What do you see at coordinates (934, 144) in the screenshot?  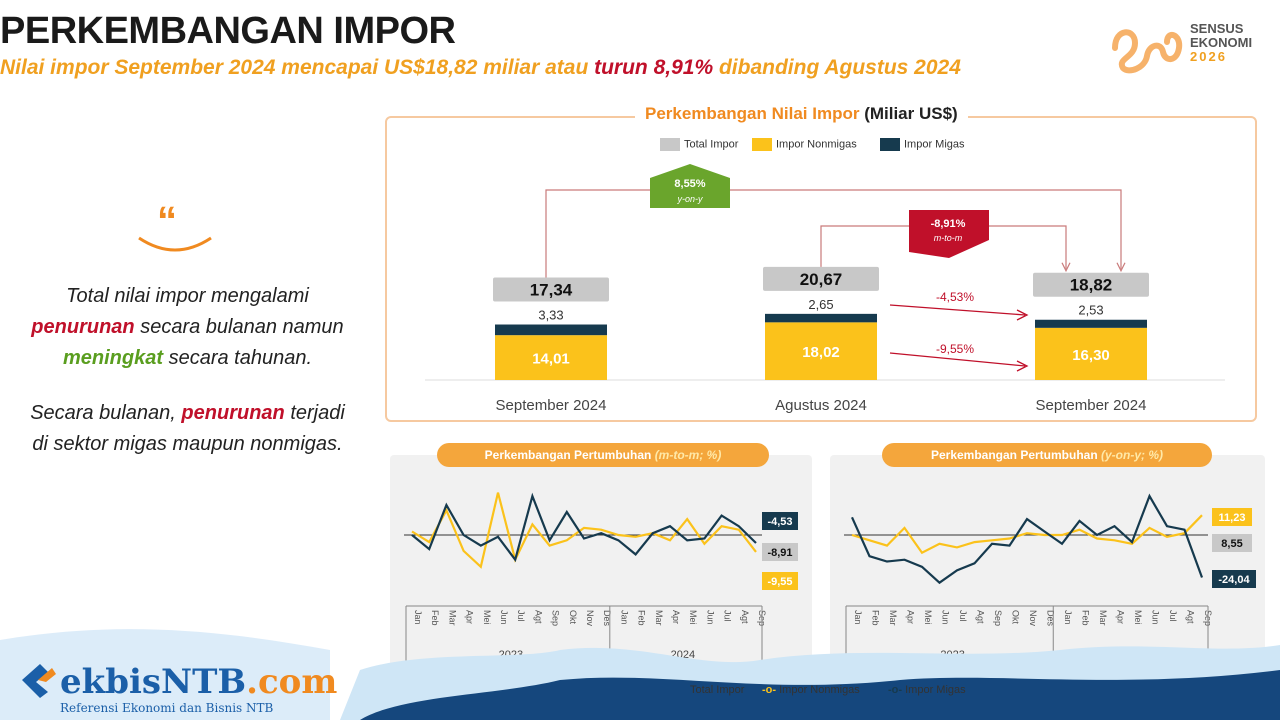 I see `legend-migas-label: Impor Migas` at bounding box center [934, 144].